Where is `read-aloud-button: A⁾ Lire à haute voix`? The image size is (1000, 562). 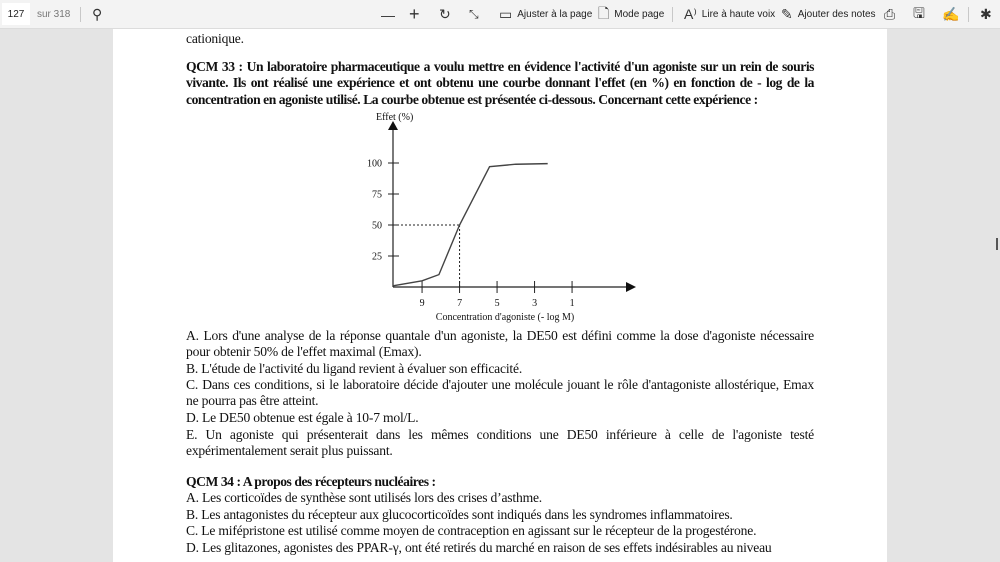 read-aloud-button: A⁾ Lire à haute voix is located at coordinates (729, 14).